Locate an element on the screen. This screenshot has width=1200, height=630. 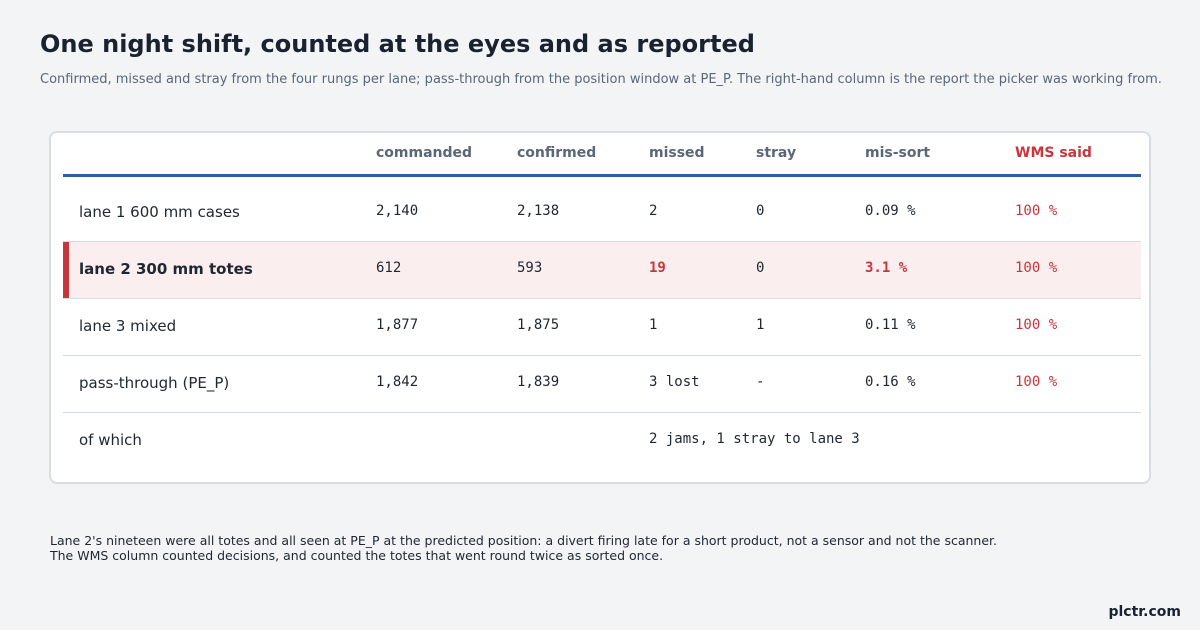
cell-commanded: 612 is located at coordinates (389, 268).